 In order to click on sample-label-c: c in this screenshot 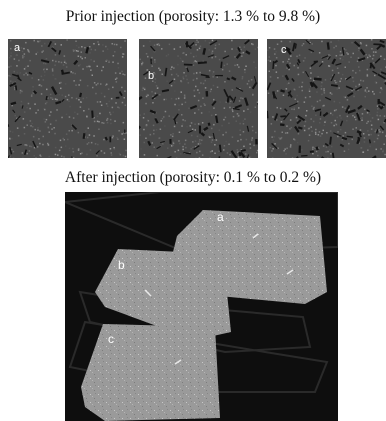, I will do `click(111, 339)`.